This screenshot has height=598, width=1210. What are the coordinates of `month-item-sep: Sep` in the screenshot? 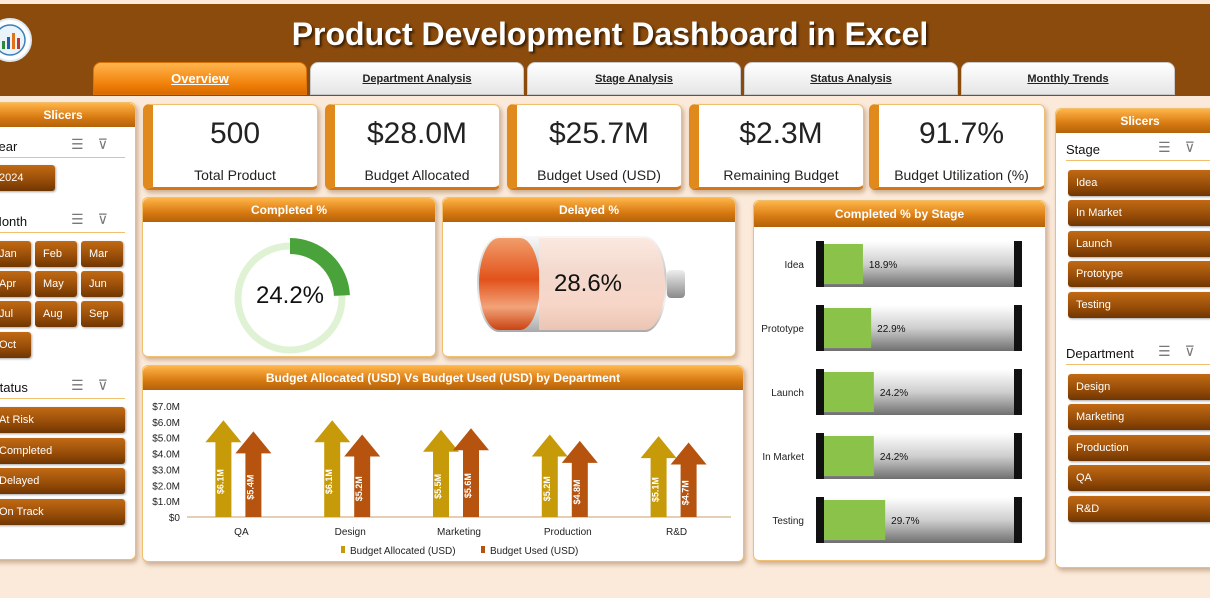 It's located at (102, 314).